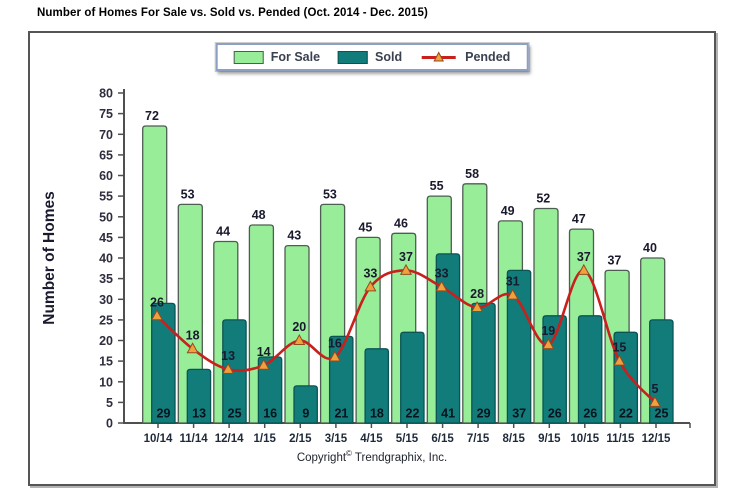 This screenshot has height=503, width=739. I want to click on x-tick-label: 10/15, so click(584, 439).